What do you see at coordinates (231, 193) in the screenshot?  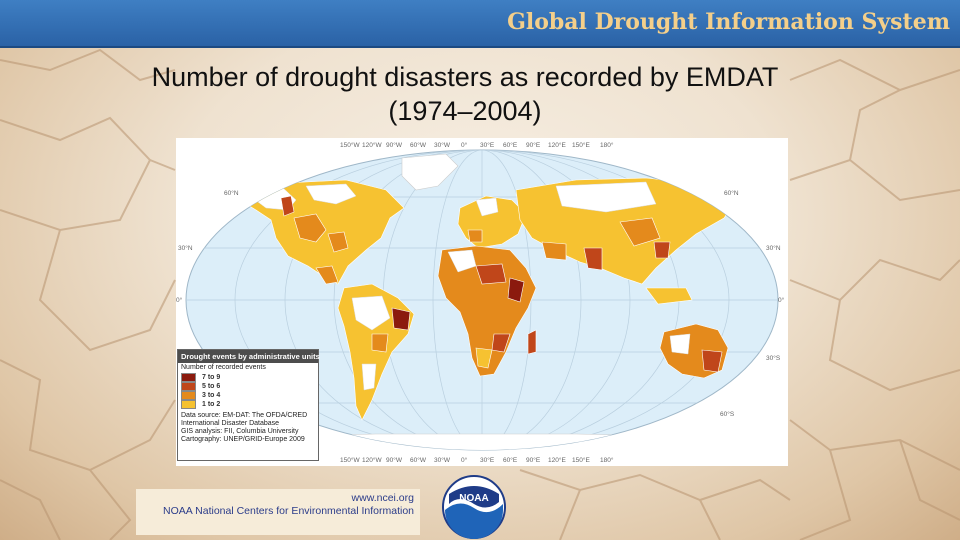 I see `left-lat-1: 60°N` at bounding box center [231, 193].